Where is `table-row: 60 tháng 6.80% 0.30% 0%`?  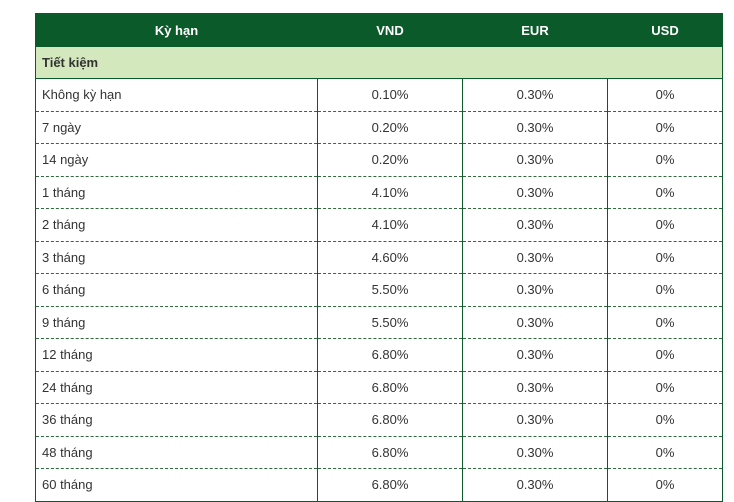
table-row: 60 tháng 6.80% 0.30% 0% is located at coordinates (379, 485).